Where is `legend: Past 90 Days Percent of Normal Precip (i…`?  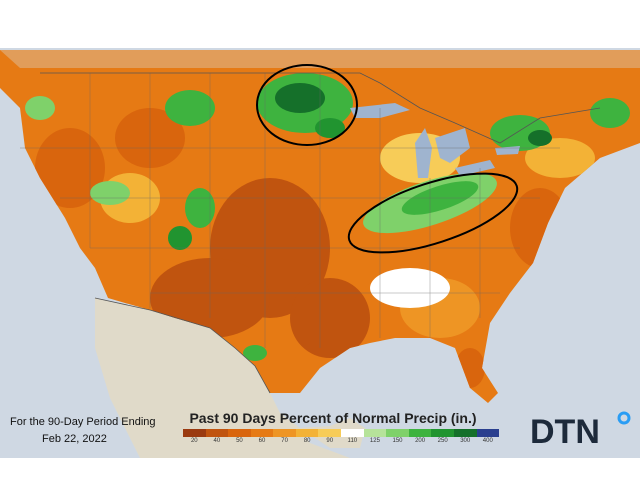
legend: Past 90 Days Percent of Normal Precip (i… is located at coordinates (341, 427).